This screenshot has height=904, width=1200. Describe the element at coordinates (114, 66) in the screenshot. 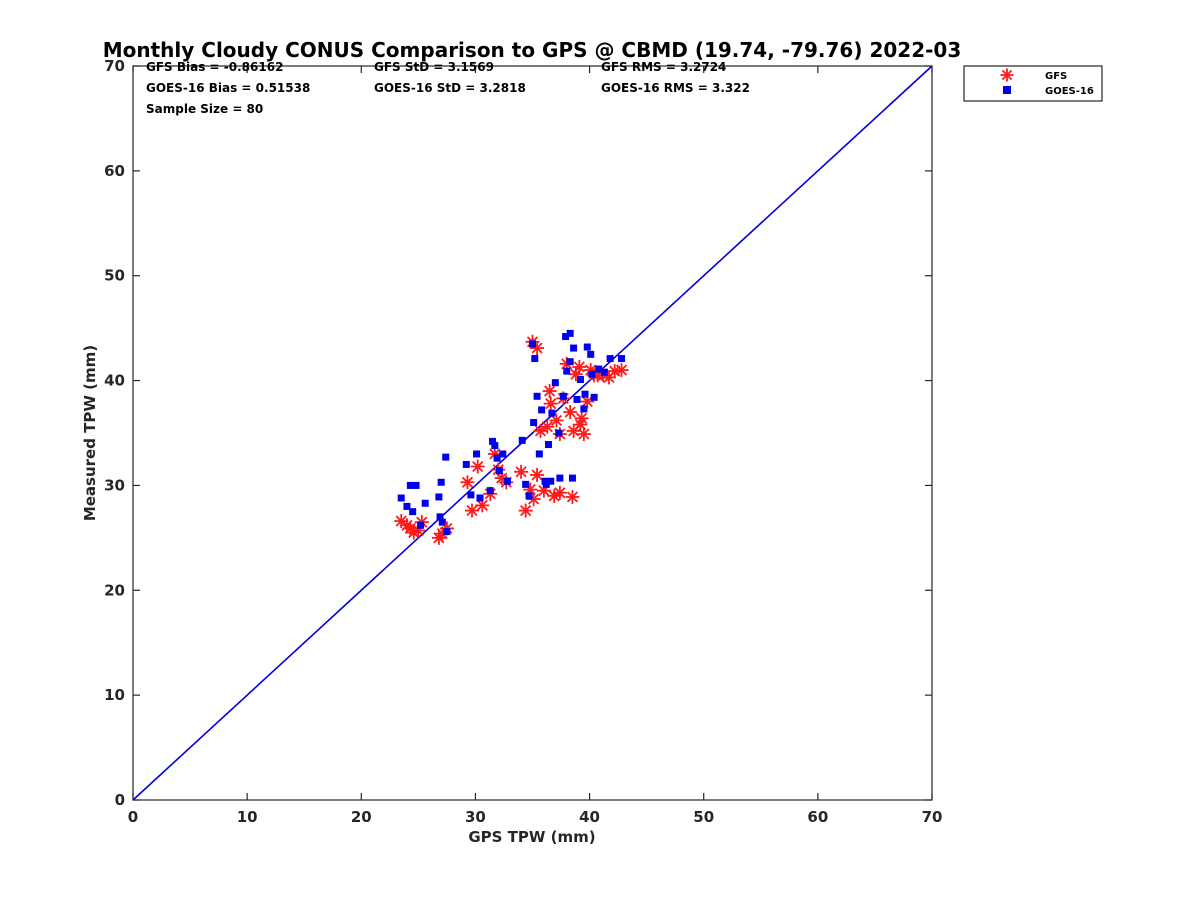

I see `y-tick-label: 70` at that location.